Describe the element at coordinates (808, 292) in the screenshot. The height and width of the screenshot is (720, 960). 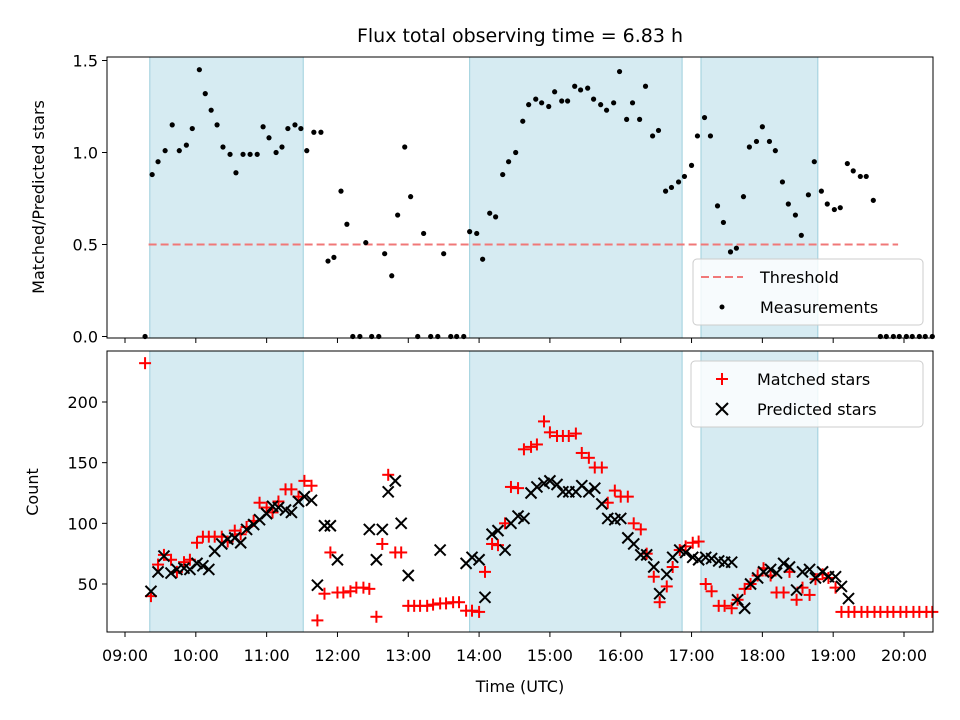
I see `top-legend: Threshold Measurements` at that location.